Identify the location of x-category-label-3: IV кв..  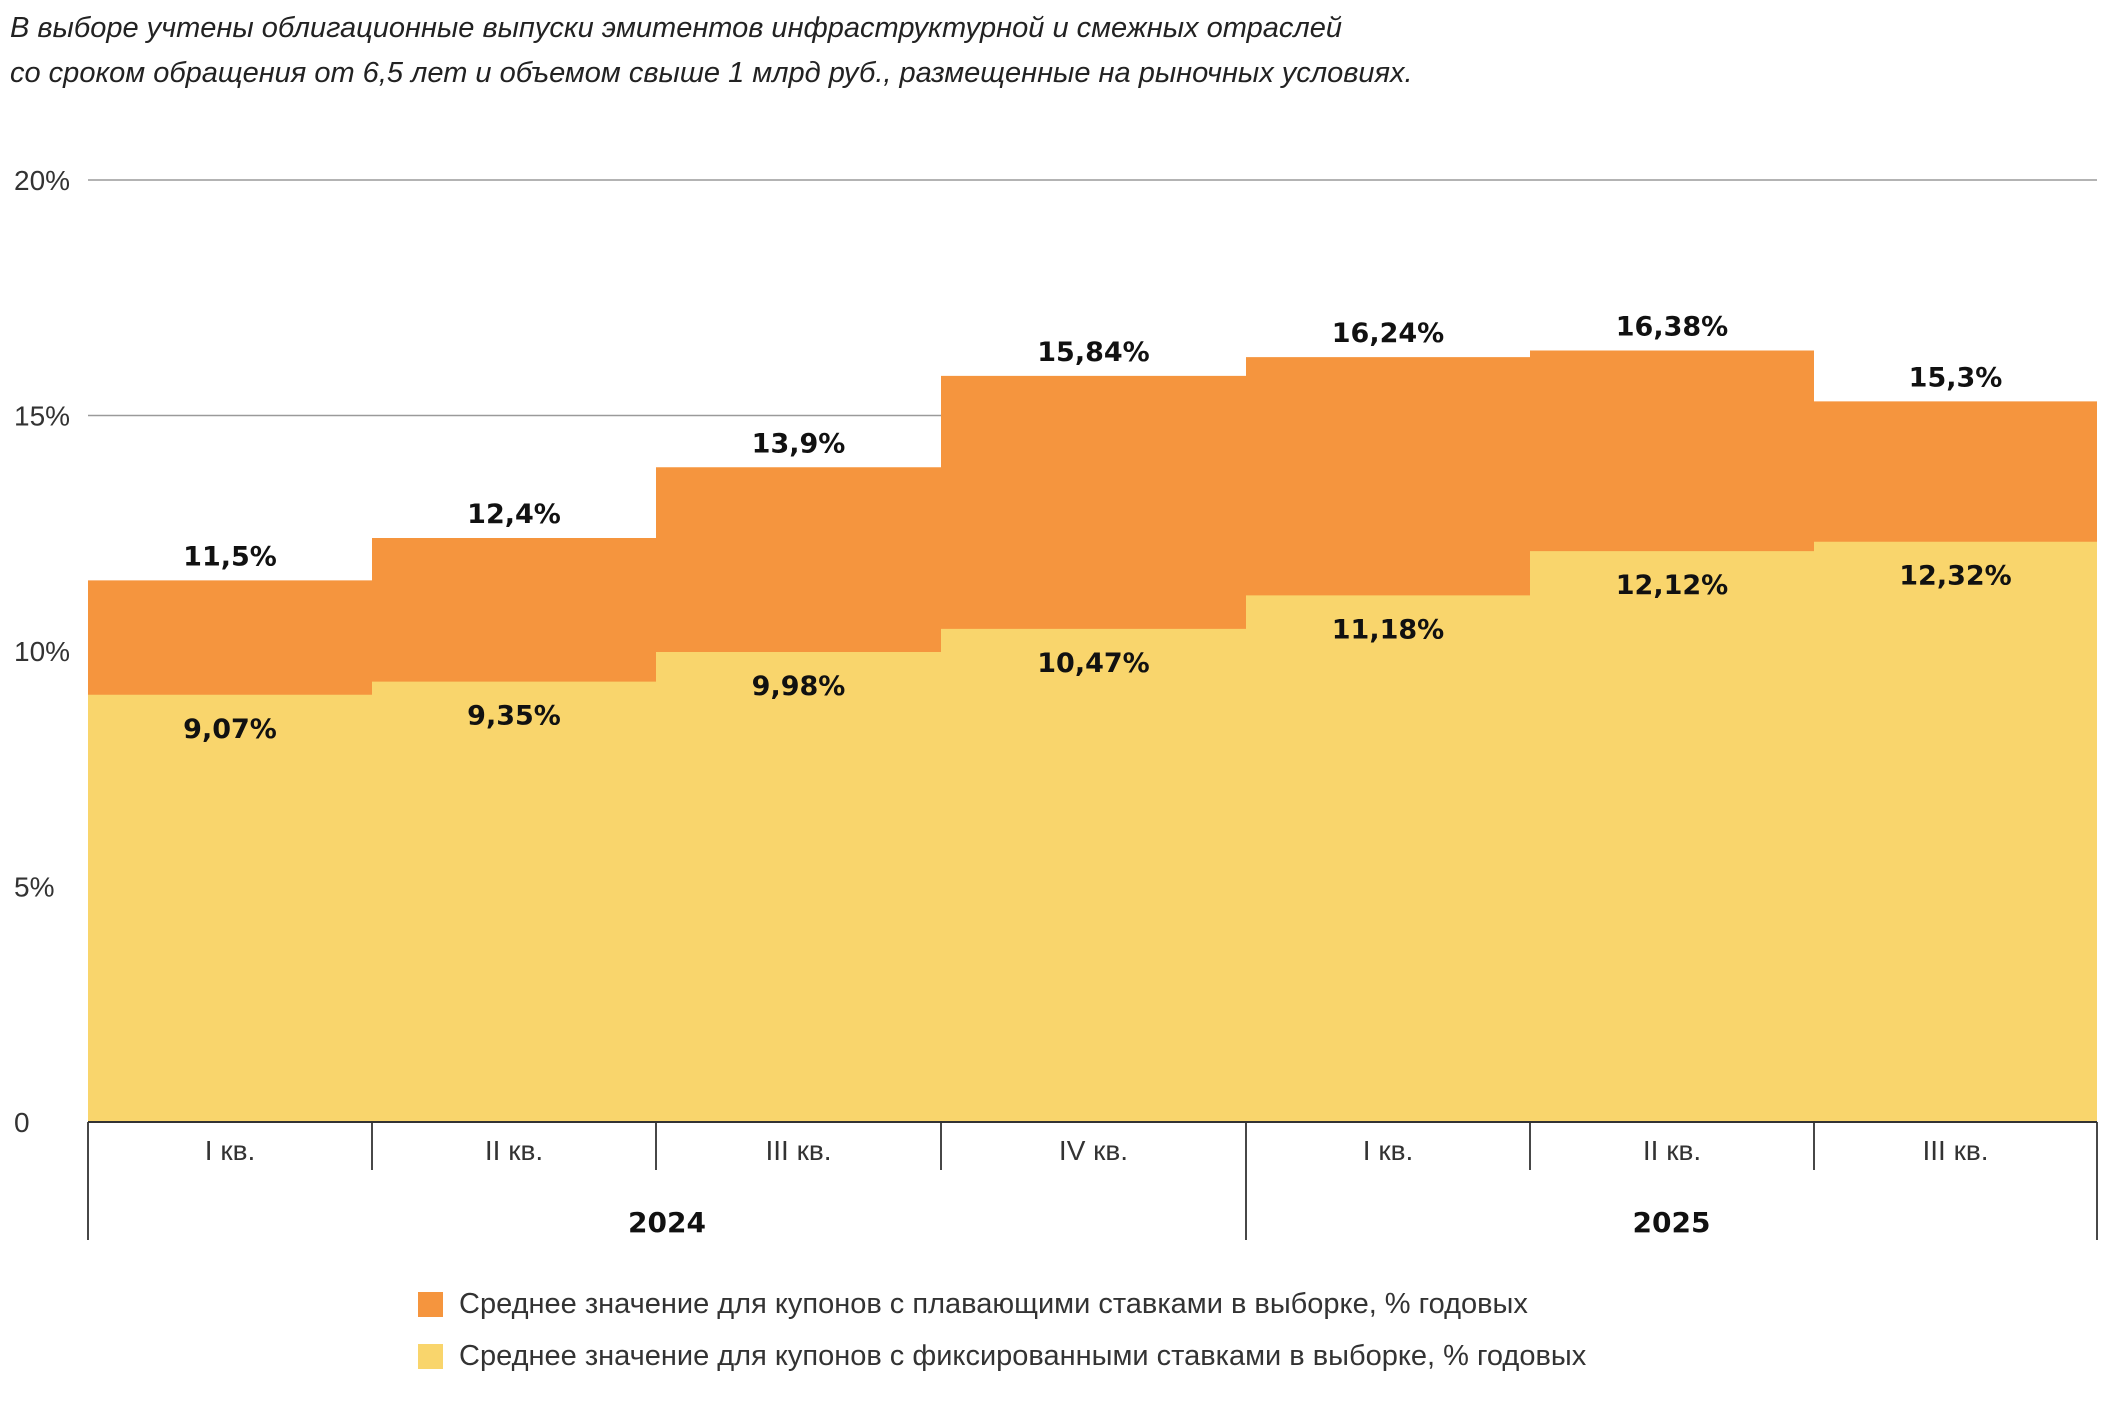
(1093, 1150).